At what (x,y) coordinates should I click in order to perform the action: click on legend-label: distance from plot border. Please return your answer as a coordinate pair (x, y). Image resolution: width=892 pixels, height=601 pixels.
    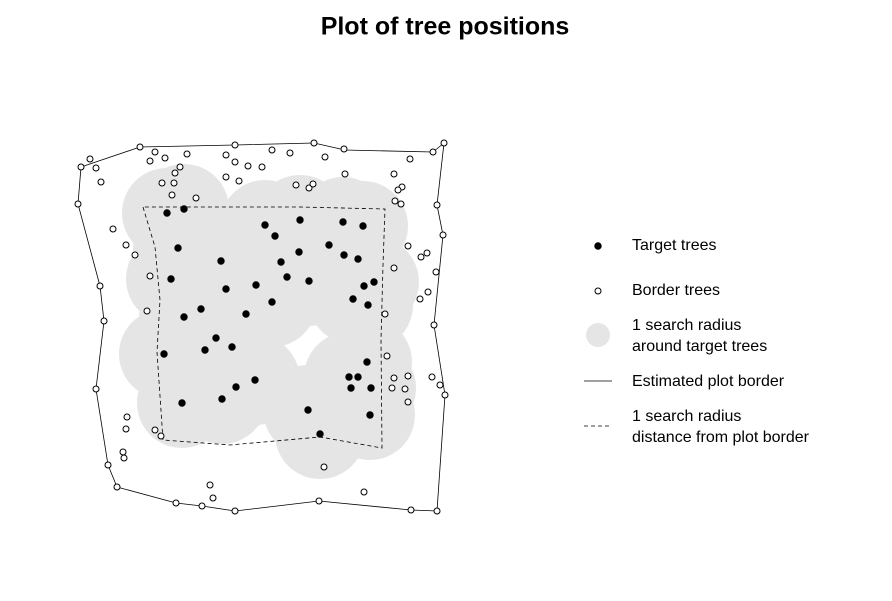
    Looking at the image, I should click on (721, 437).